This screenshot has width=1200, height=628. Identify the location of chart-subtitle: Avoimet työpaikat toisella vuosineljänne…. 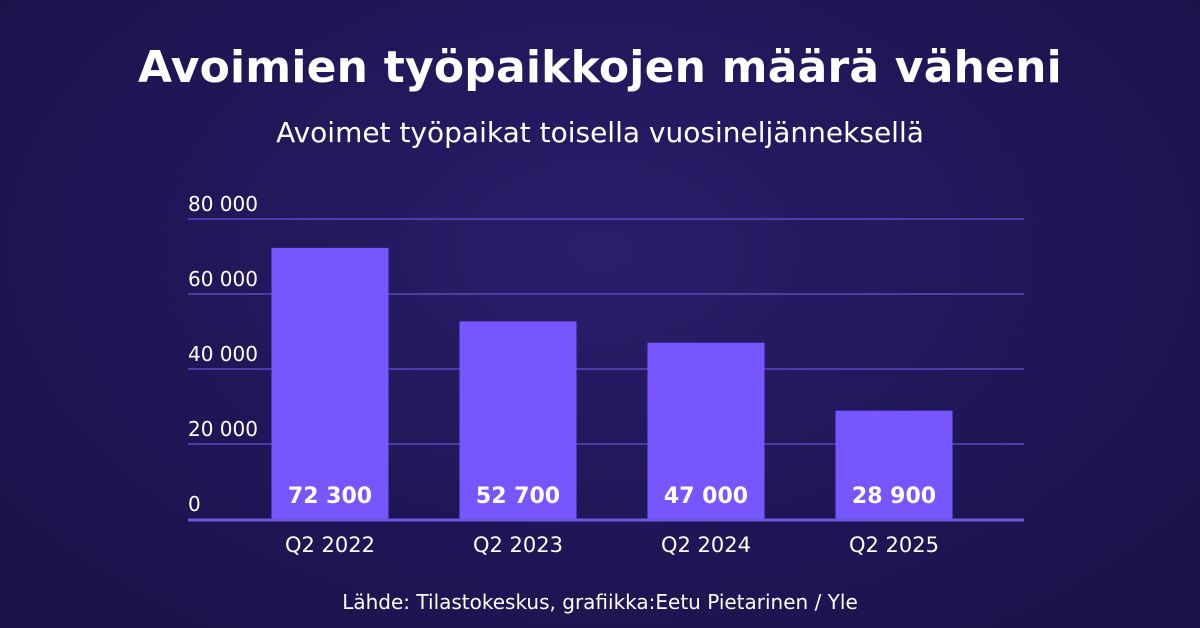
(600, 132).